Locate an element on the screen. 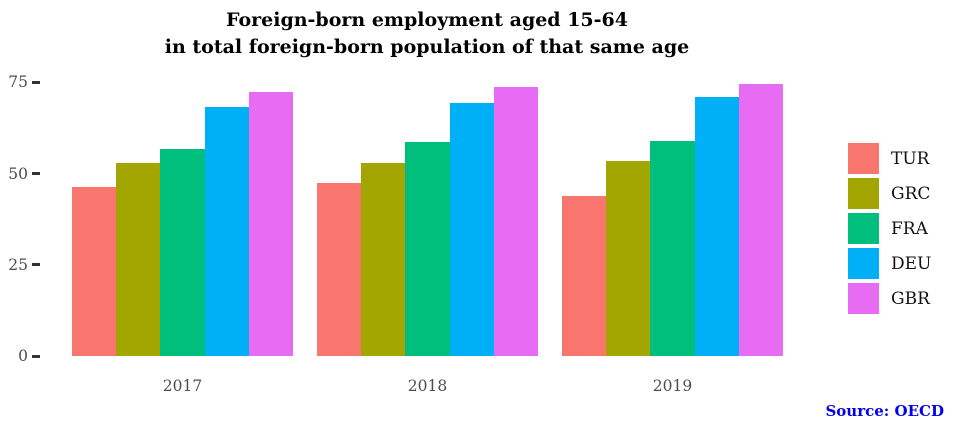  bar-group-2019 is located at coordinates (673, 219).